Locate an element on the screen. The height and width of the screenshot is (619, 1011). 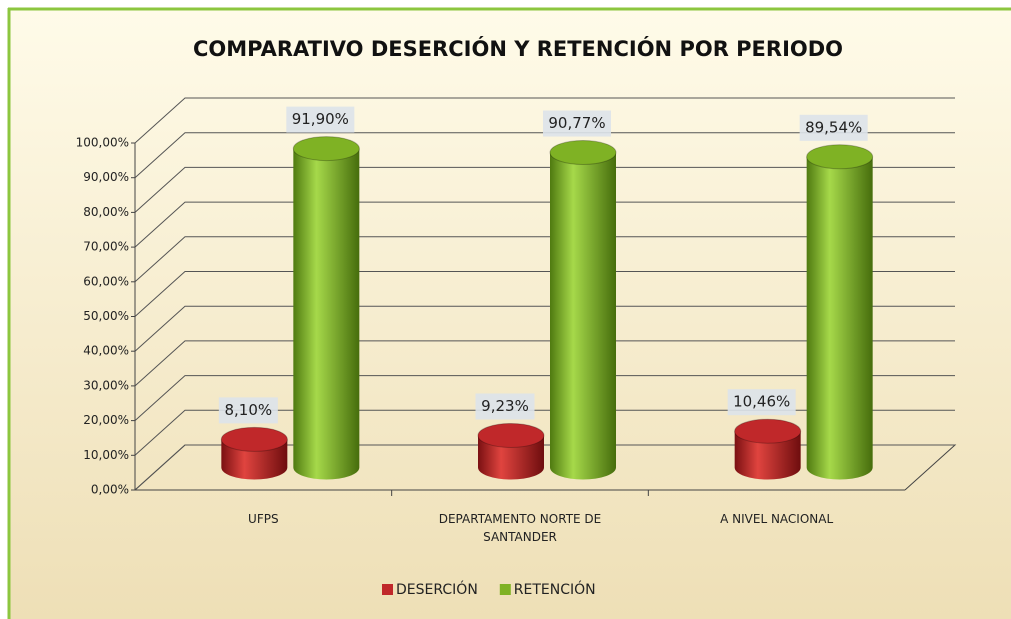
y-tick-label: 30,00% is located at coordinates (106, 385).